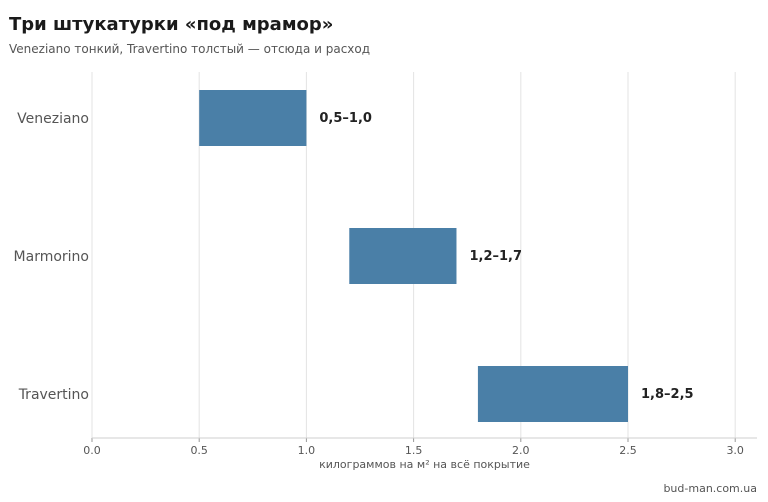  What do you see at coordinates (345, 118) in the screenshot?
I see `data-label-veneziano: 0,5–1,0` at bounding box center [345, 118].